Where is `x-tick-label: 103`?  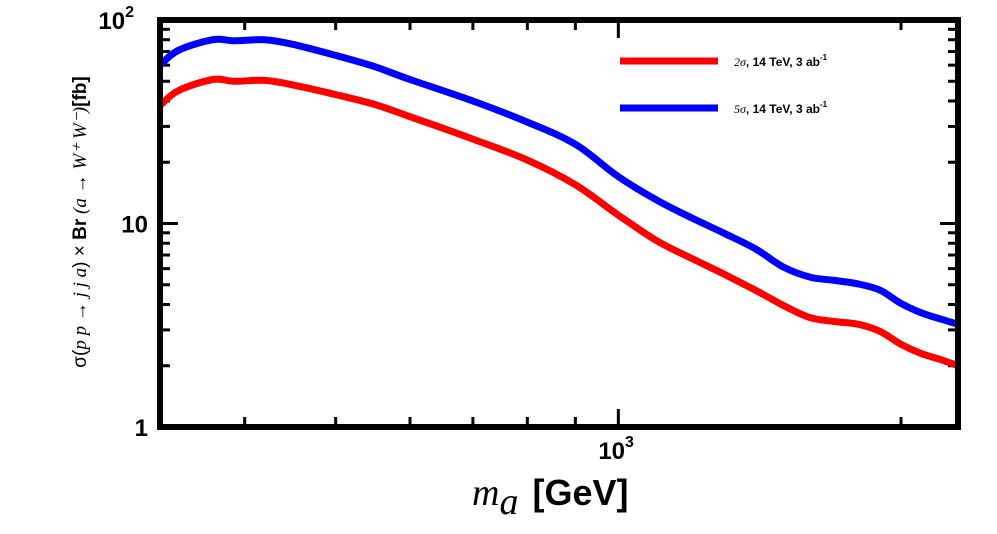
x-tick-label: 103 is located at coordinates (616, 449).